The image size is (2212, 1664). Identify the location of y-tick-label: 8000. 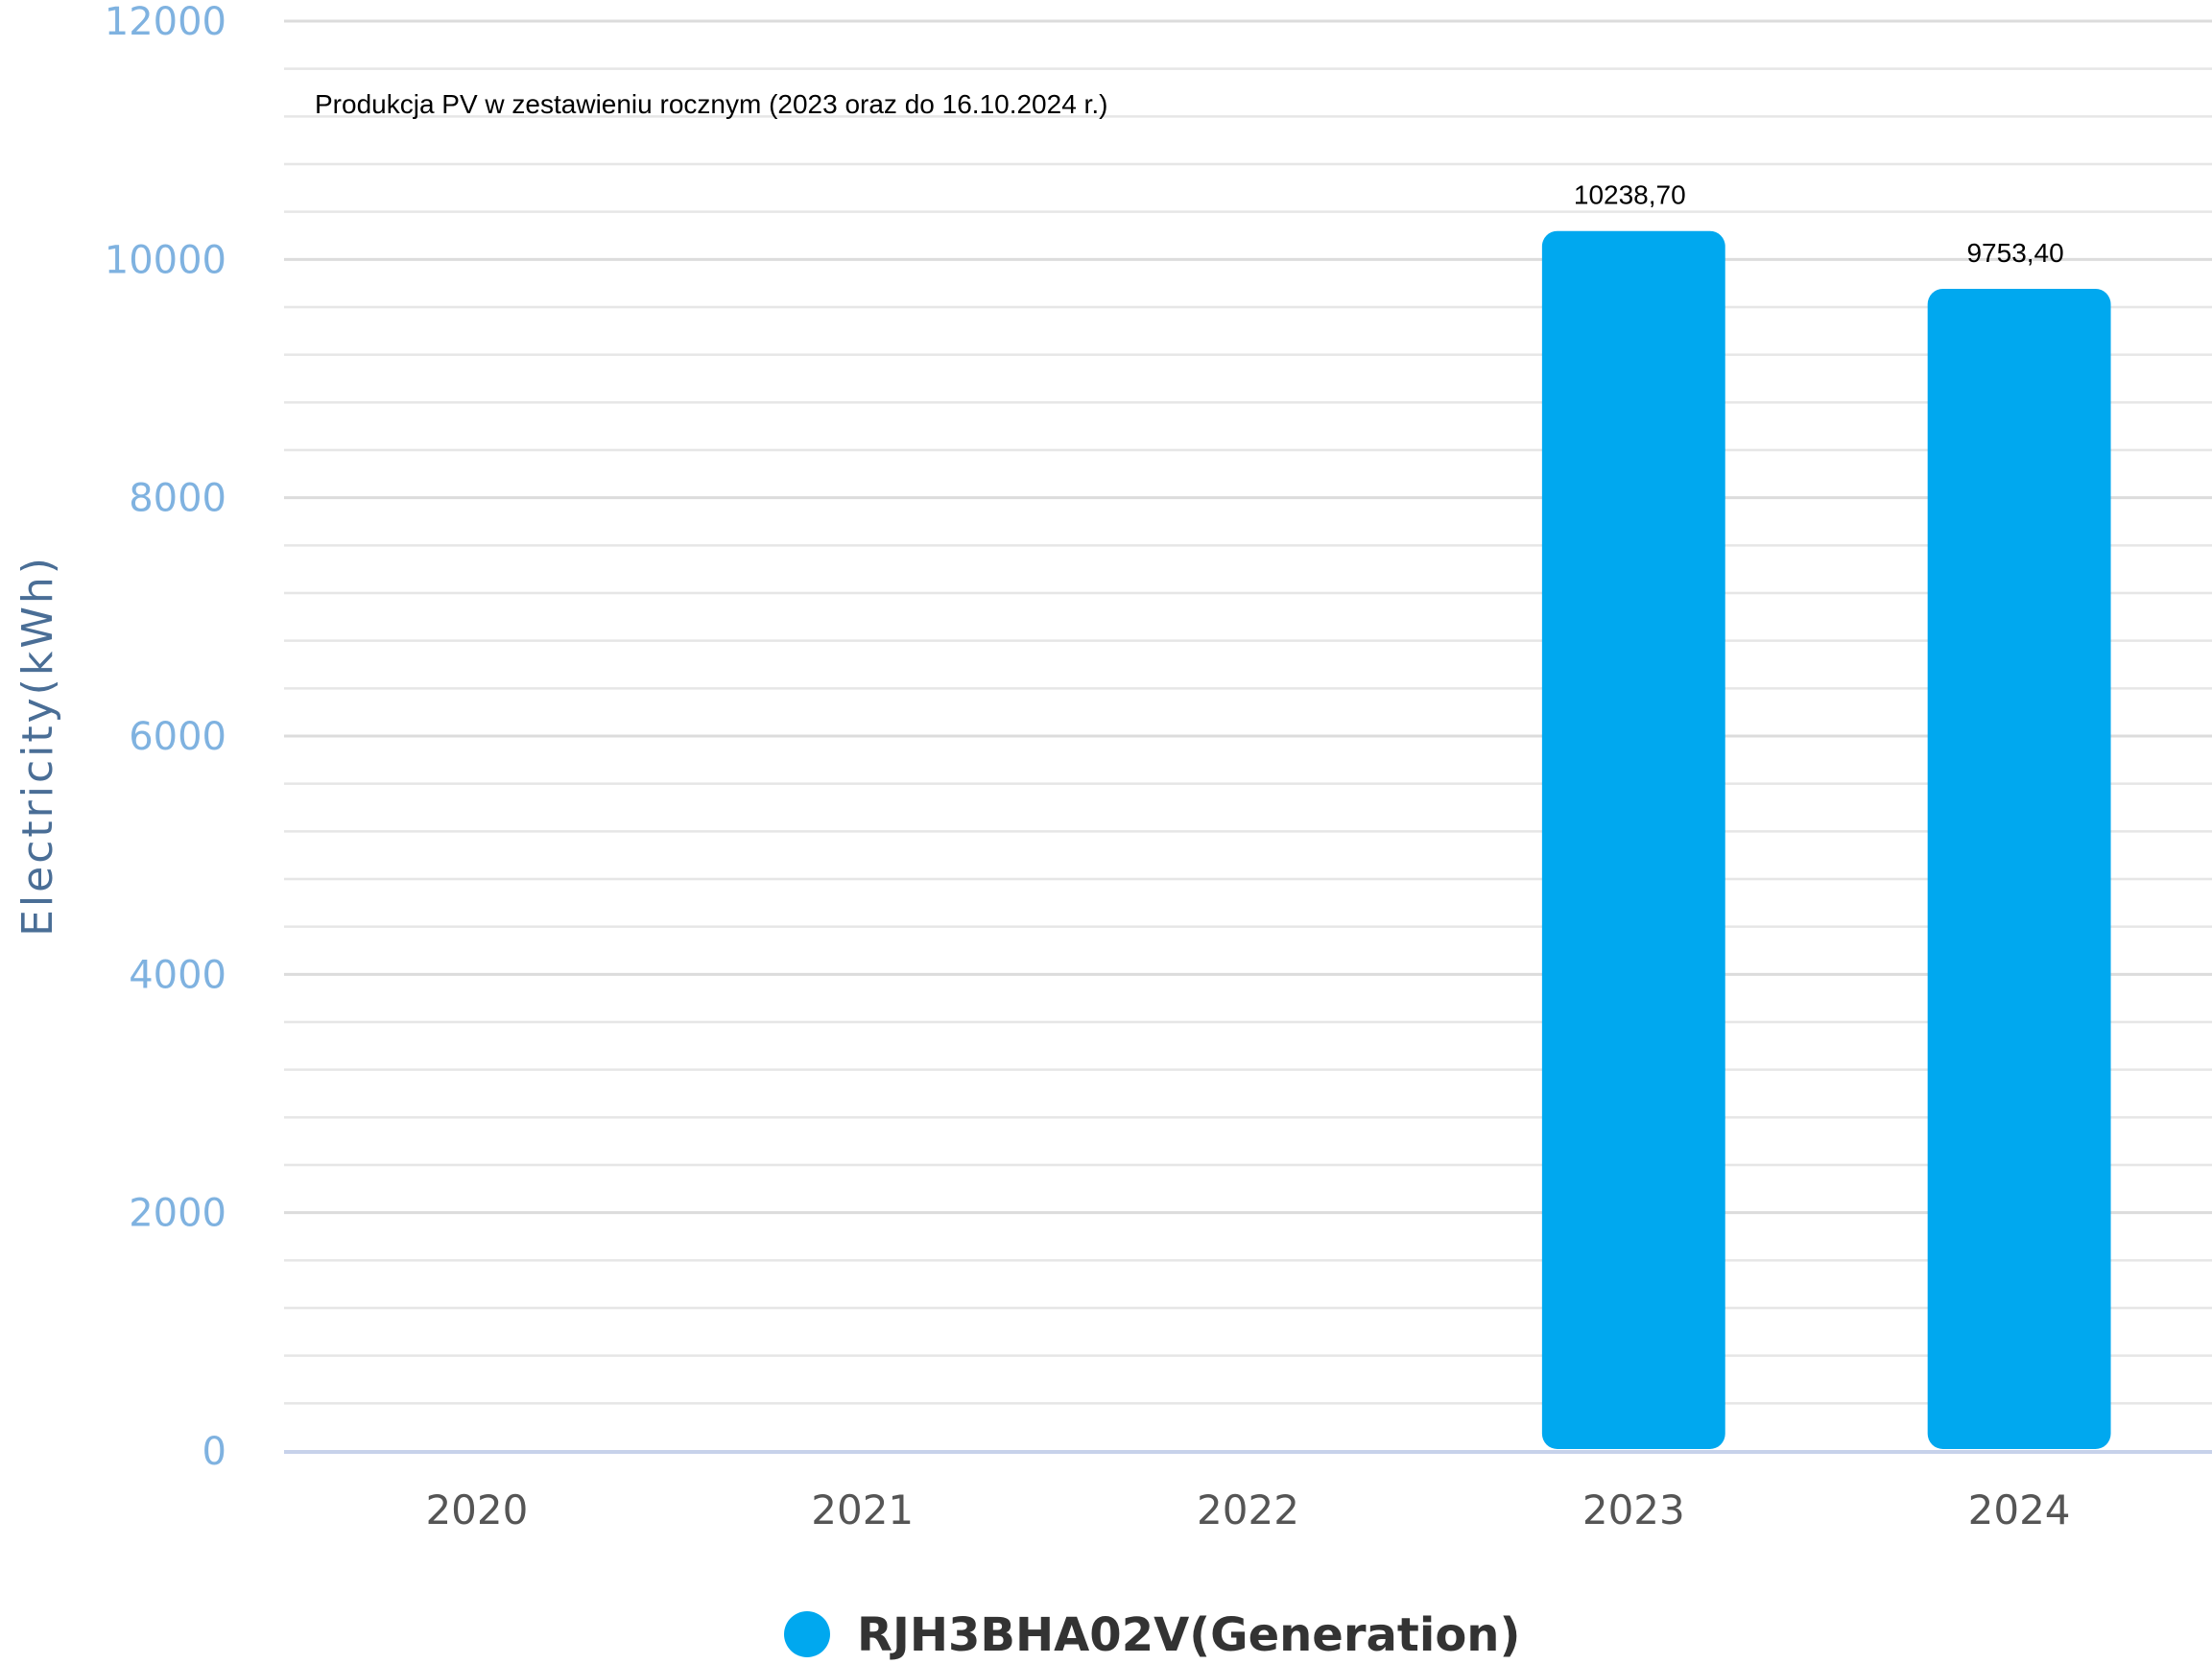
(177, 499).